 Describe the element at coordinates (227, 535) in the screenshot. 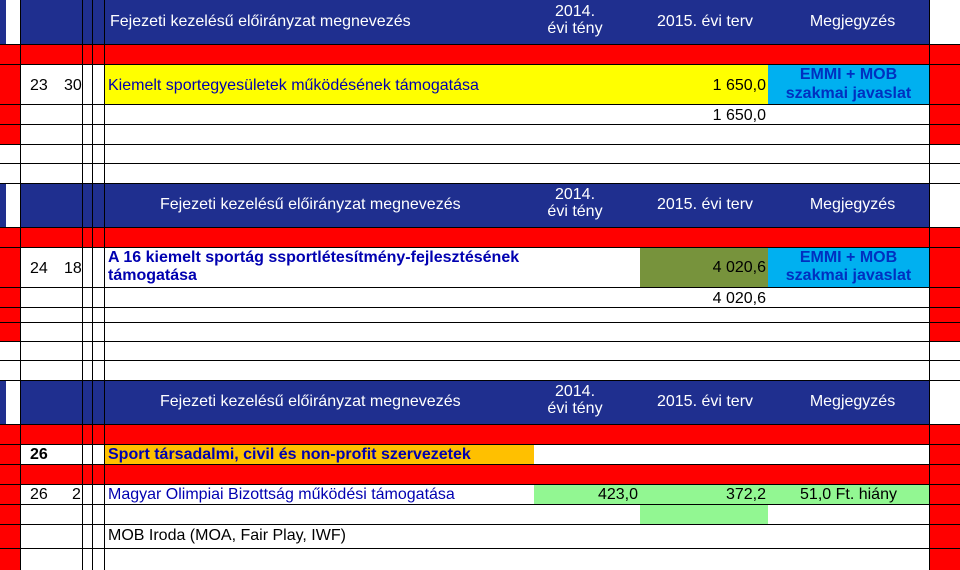

I see `sub-name: MOB Iroda (MOA, Fair Play, IWF)` at that location.